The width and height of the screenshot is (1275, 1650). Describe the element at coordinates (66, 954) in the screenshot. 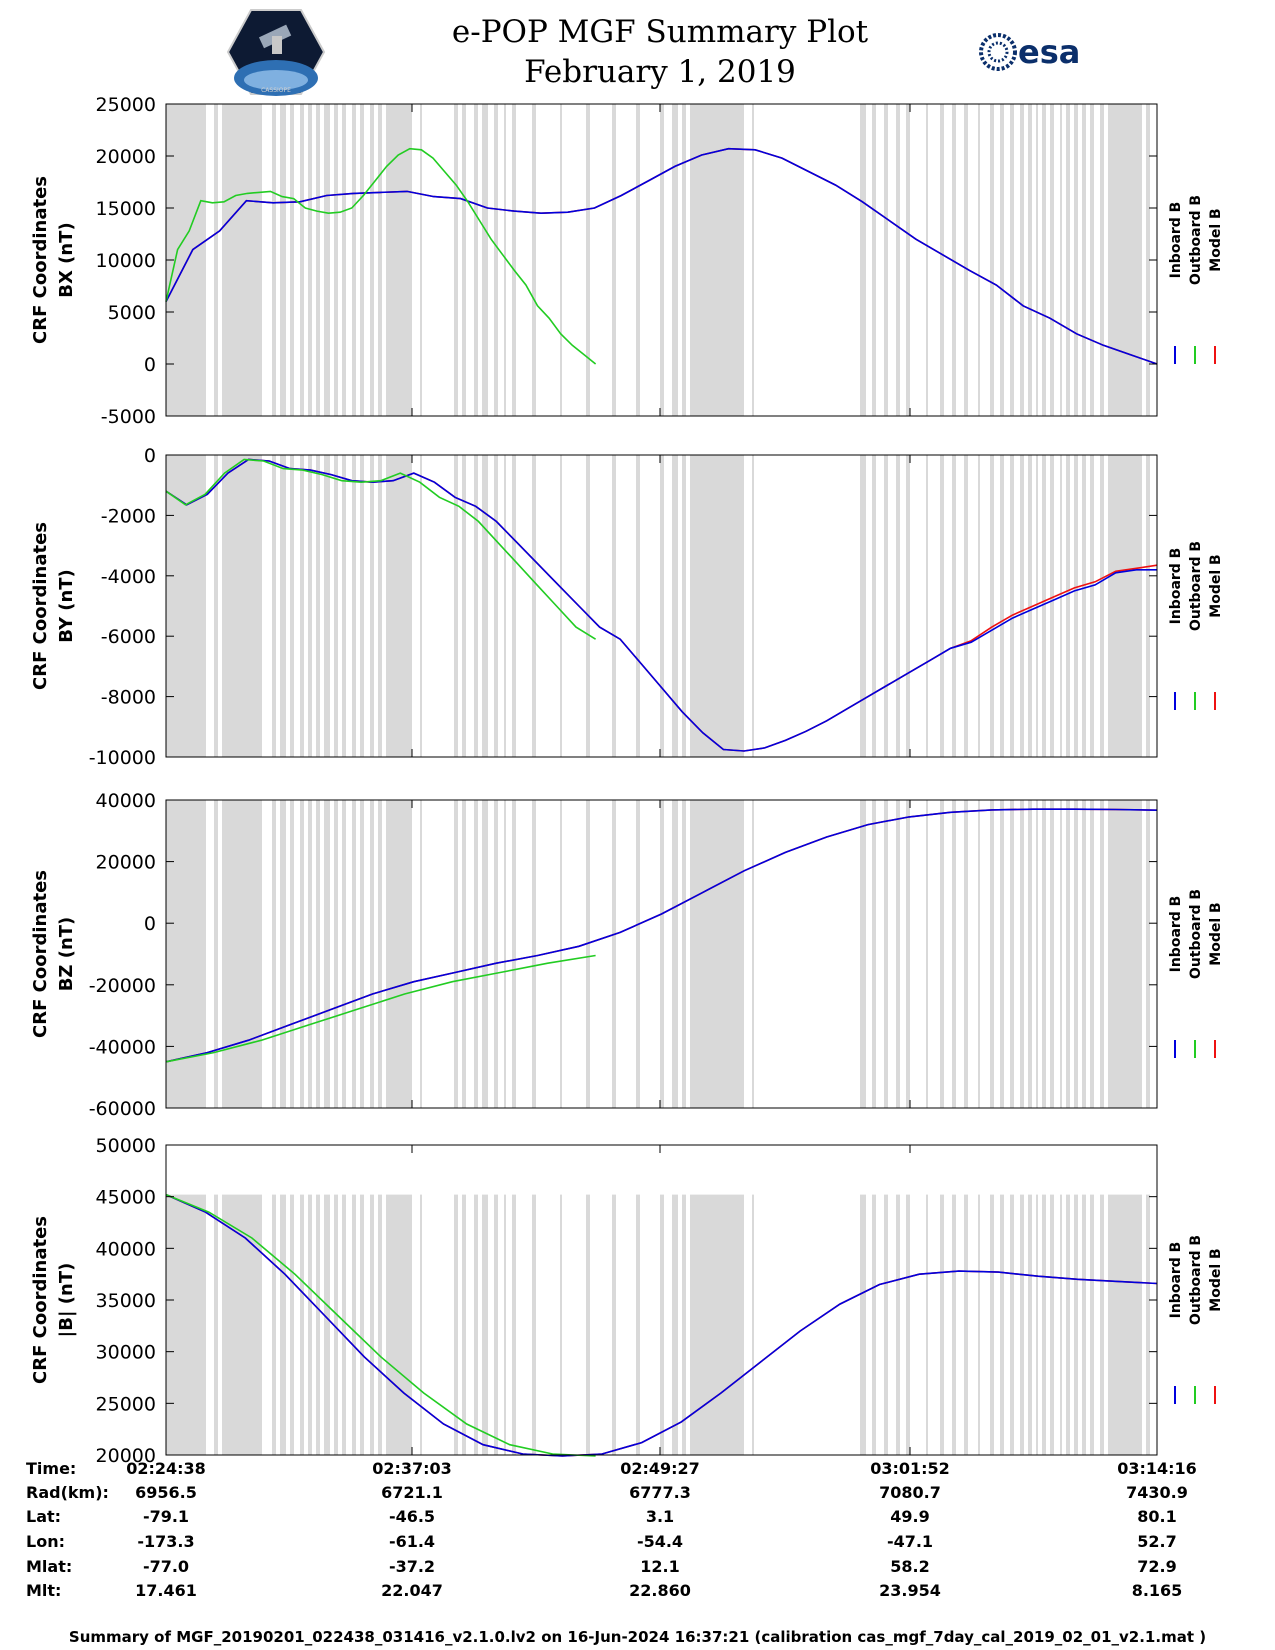

I see `y-axis-label: BZ (nT)` at that location.